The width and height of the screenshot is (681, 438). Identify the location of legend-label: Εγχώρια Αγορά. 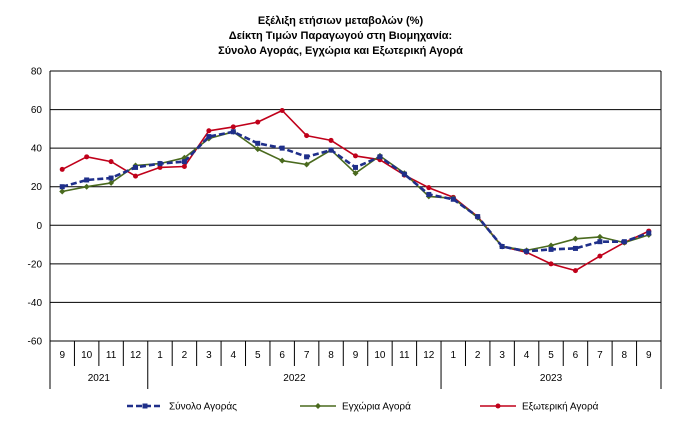
(376, 407).